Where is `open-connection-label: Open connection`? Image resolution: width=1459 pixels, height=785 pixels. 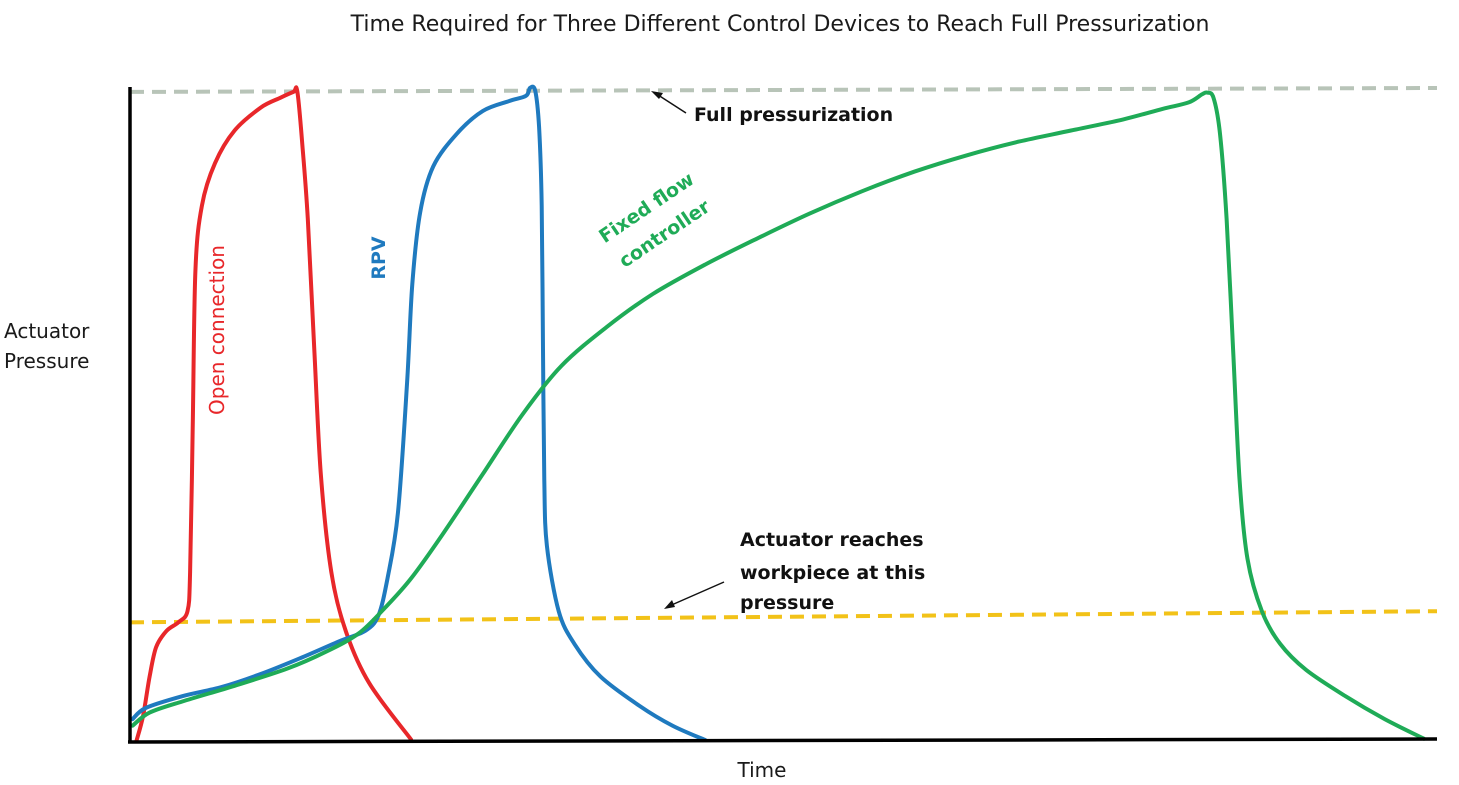 open-connection-label: Open connection is located at coordinates (217, 330).